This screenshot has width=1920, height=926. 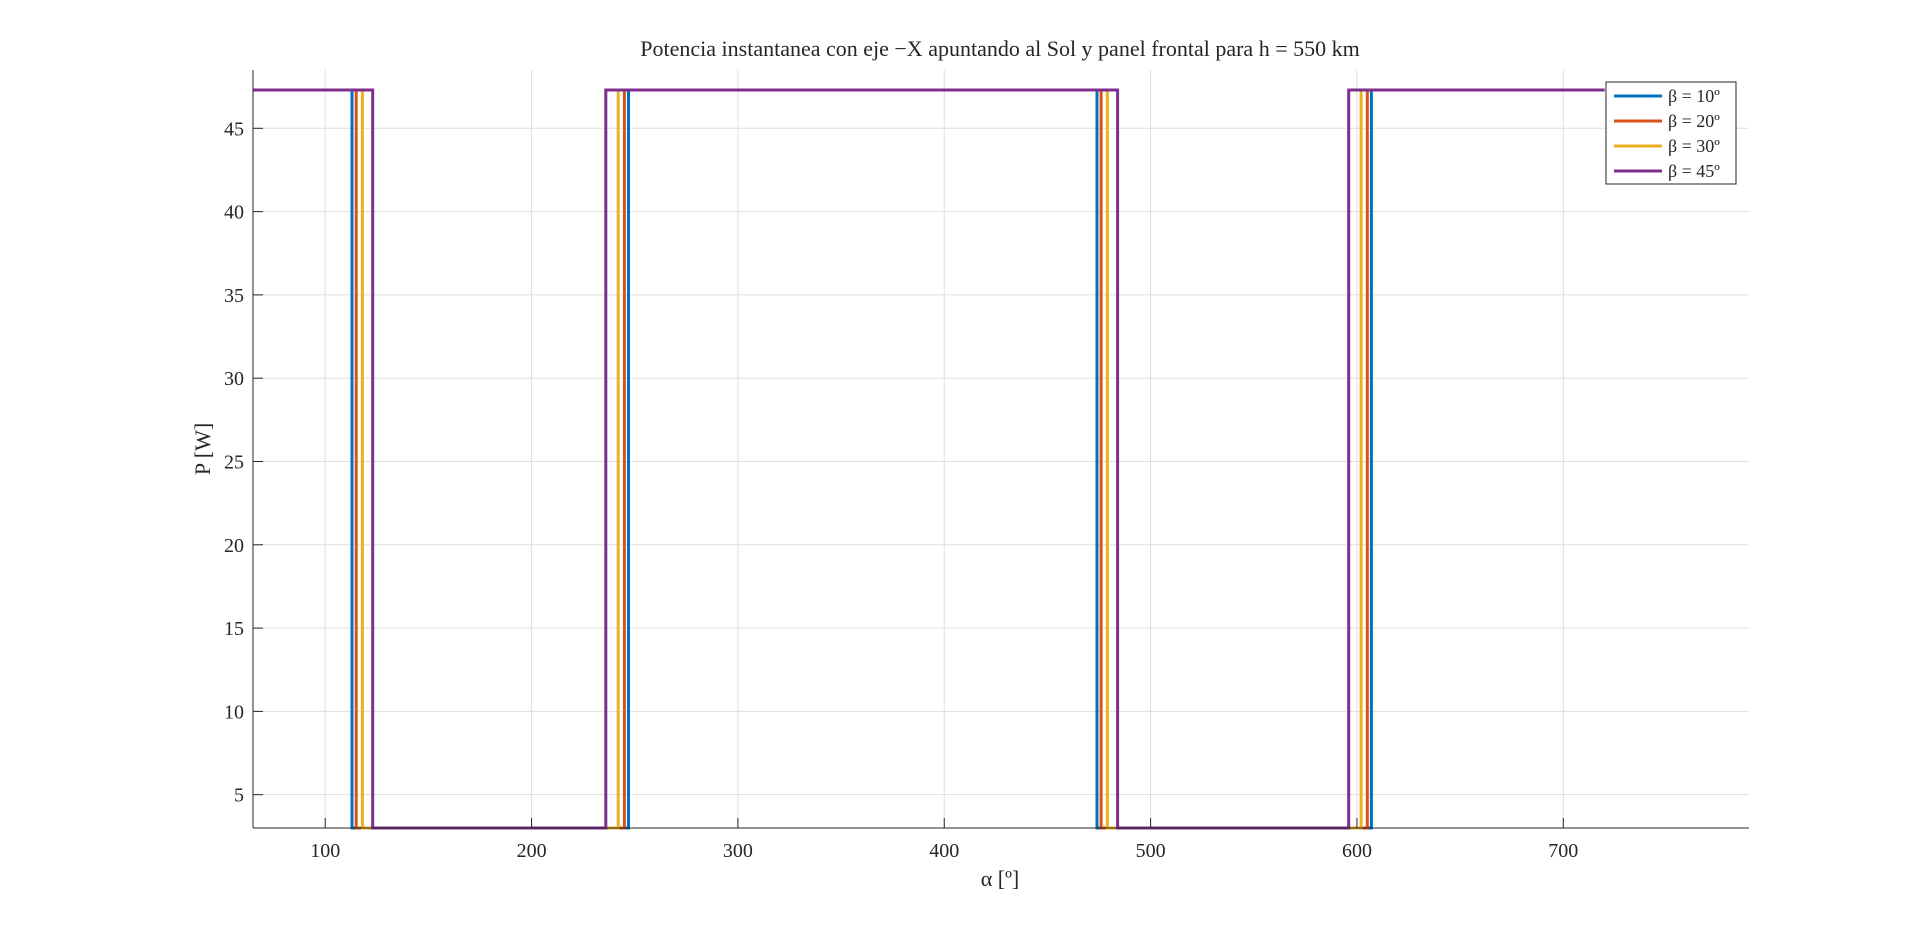 What do you see at coordinates (234, 213) in the screenshot?
I see `y-tick-label: 40` at bounding box center [234, 213].